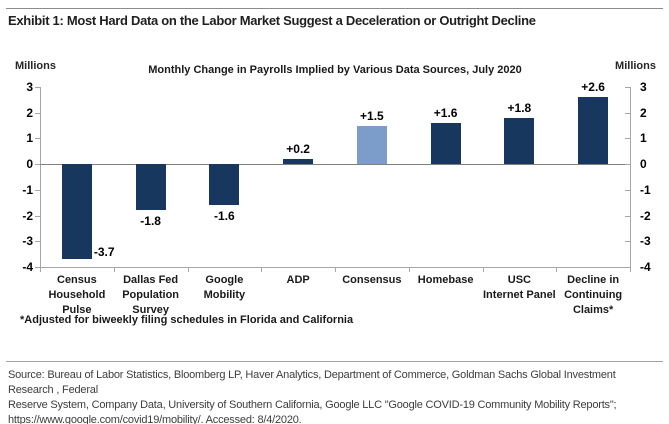 This screenshot has width=669, height=424. Describe the element at coordinates (593, 295) in the screenshot. I see `x-axis-category-label: Decline in Continuing Claims*` at that location.